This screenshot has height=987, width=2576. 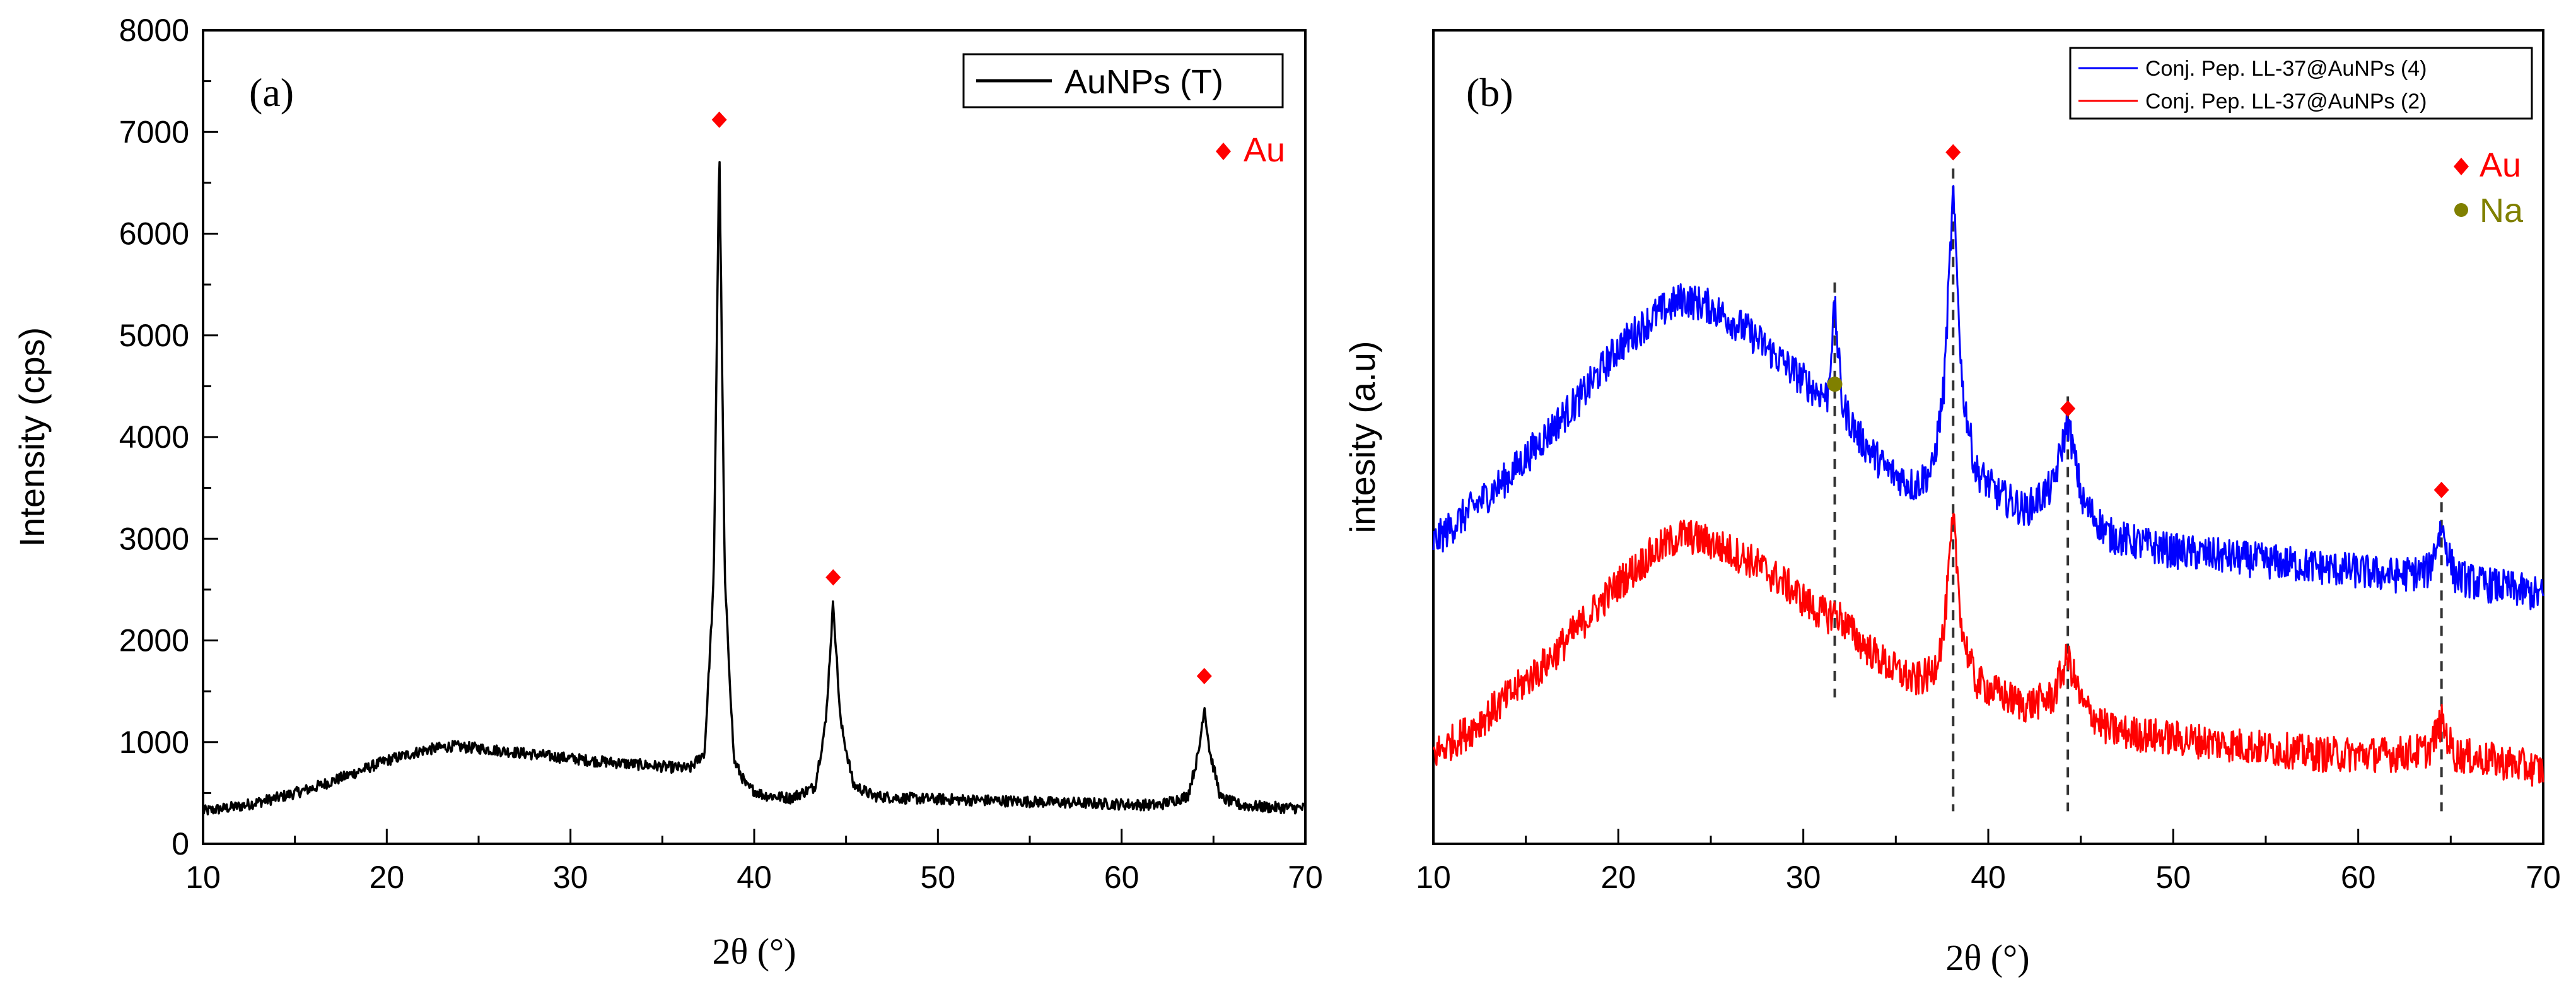 I want to click on panel-a-legend: AuNPs (T), so click(x=1123, y=80).